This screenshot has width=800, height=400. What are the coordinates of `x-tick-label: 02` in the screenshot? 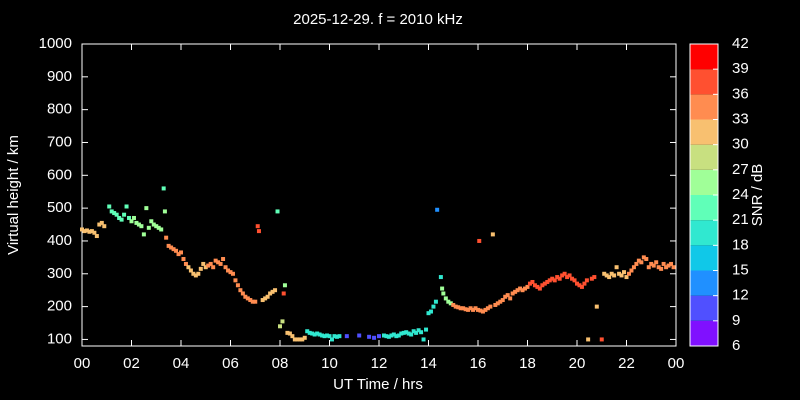 It's located at (131, 363).